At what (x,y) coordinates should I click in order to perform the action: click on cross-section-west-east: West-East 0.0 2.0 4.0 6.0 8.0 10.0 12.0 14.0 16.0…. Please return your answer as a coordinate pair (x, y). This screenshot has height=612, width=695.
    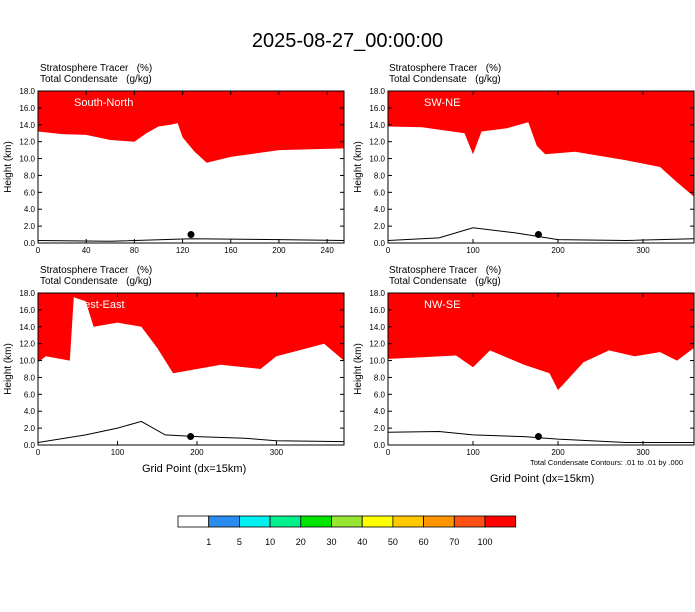
    Looking at the image, I should click on (174, 373).